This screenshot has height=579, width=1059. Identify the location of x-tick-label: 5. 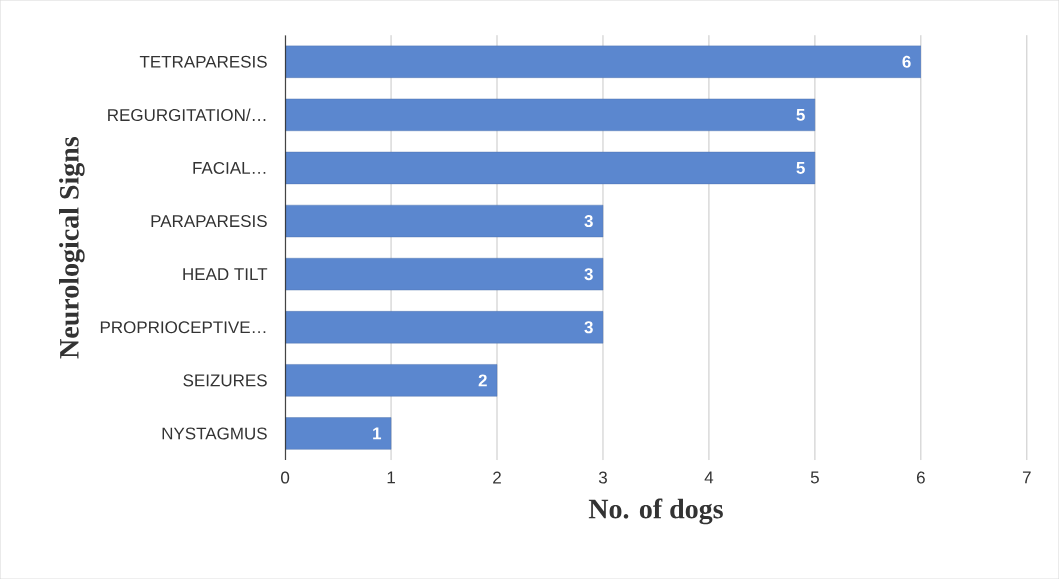
(814, 477).